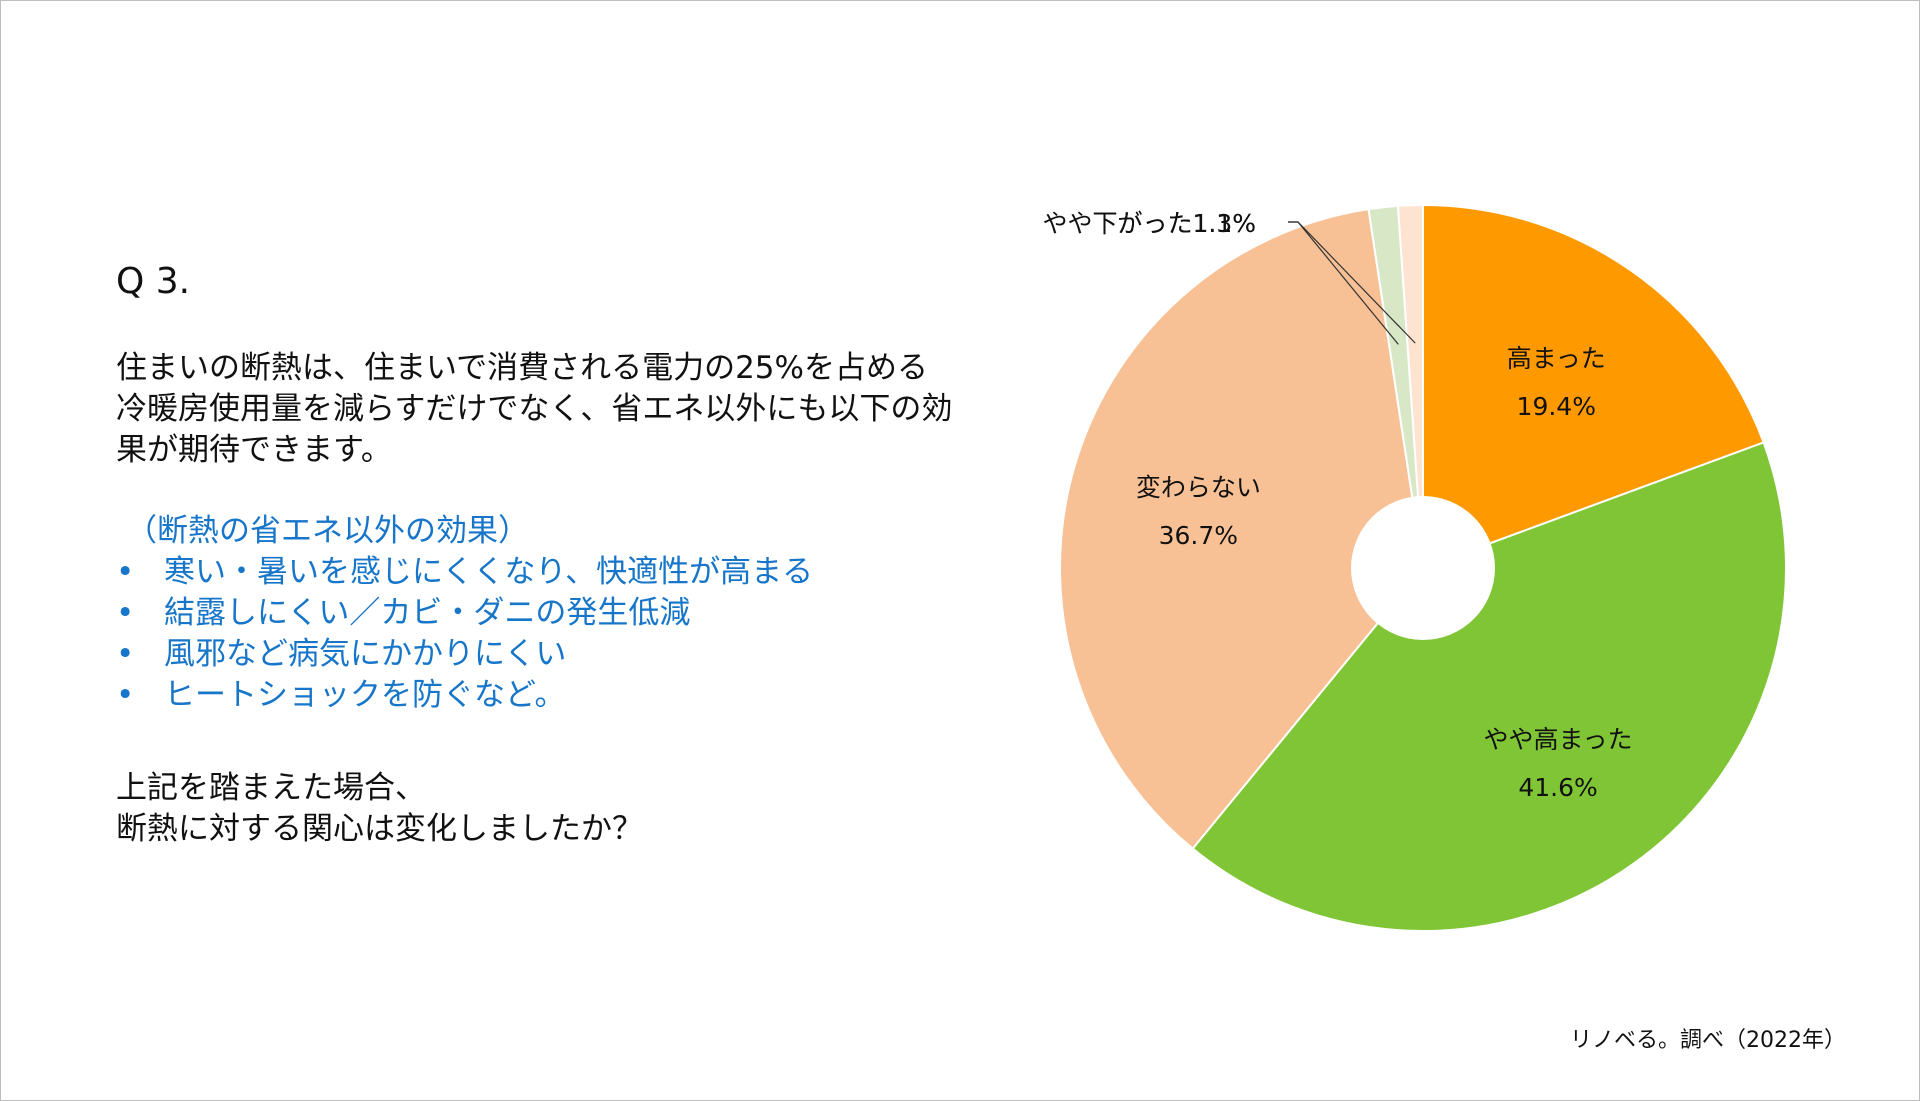 This screenshot has width=1920, height=1101. Describe the element at coordinates (153, 281) in the screenshot. I see `question-number: Q 3.` at that location.